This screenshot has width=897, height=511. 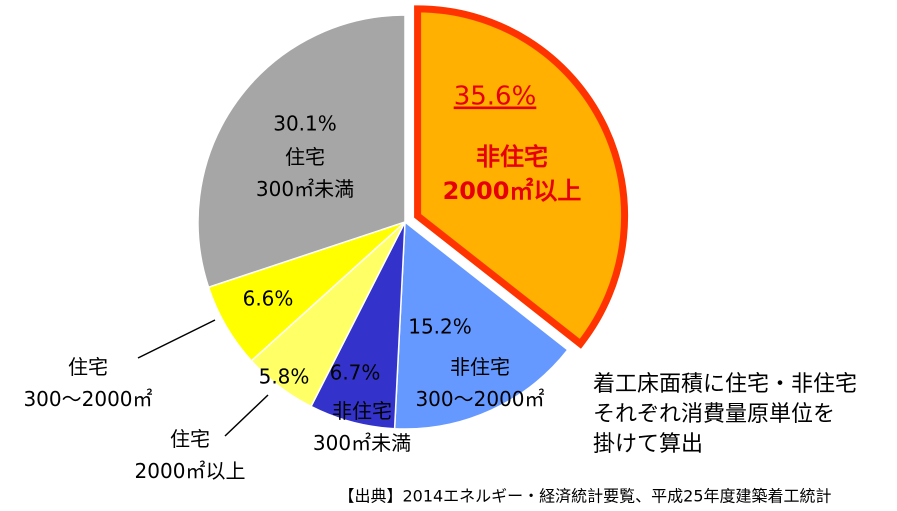 I want to click on value-label: 6.7%, so click(x=355, y=373).